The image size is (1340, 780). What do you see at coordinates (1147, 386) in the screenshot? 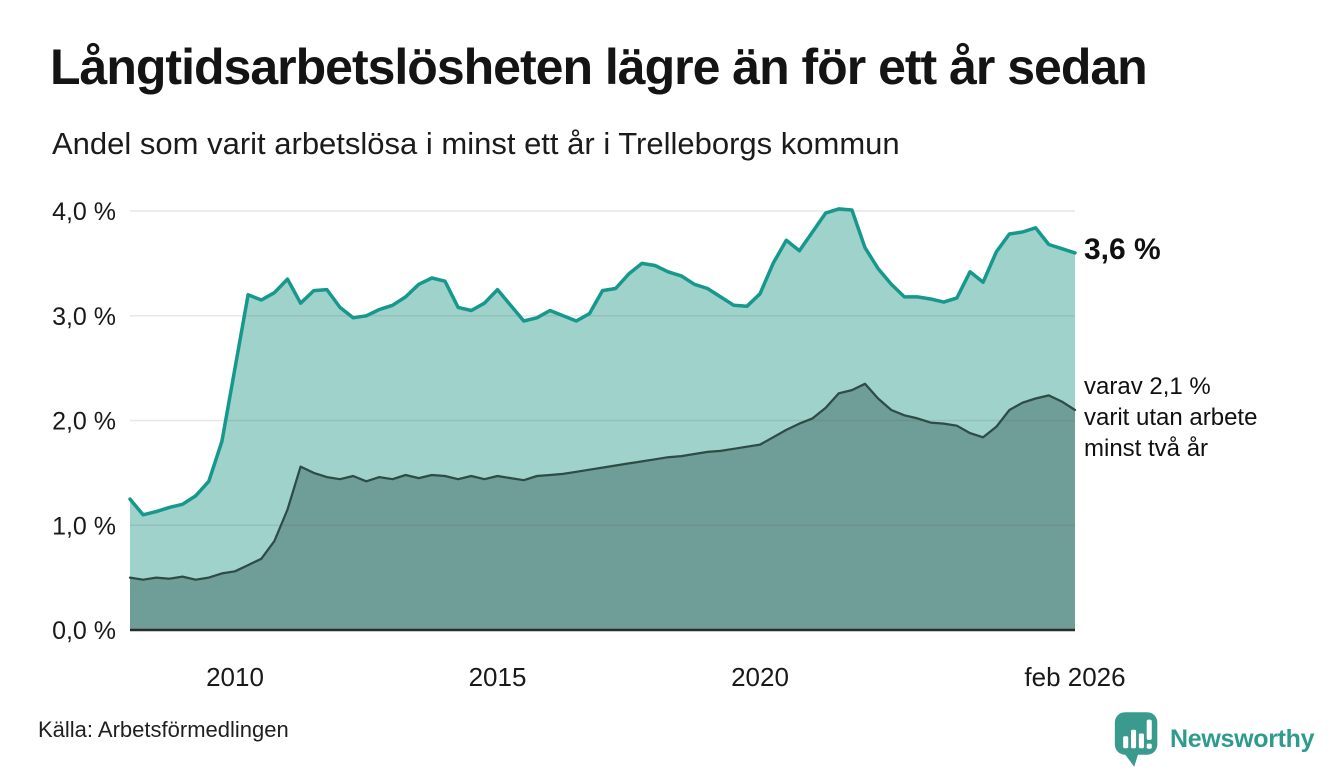
I see `series2-annotation-line: varav 2,1 %` at bounding box center [1147, 386].